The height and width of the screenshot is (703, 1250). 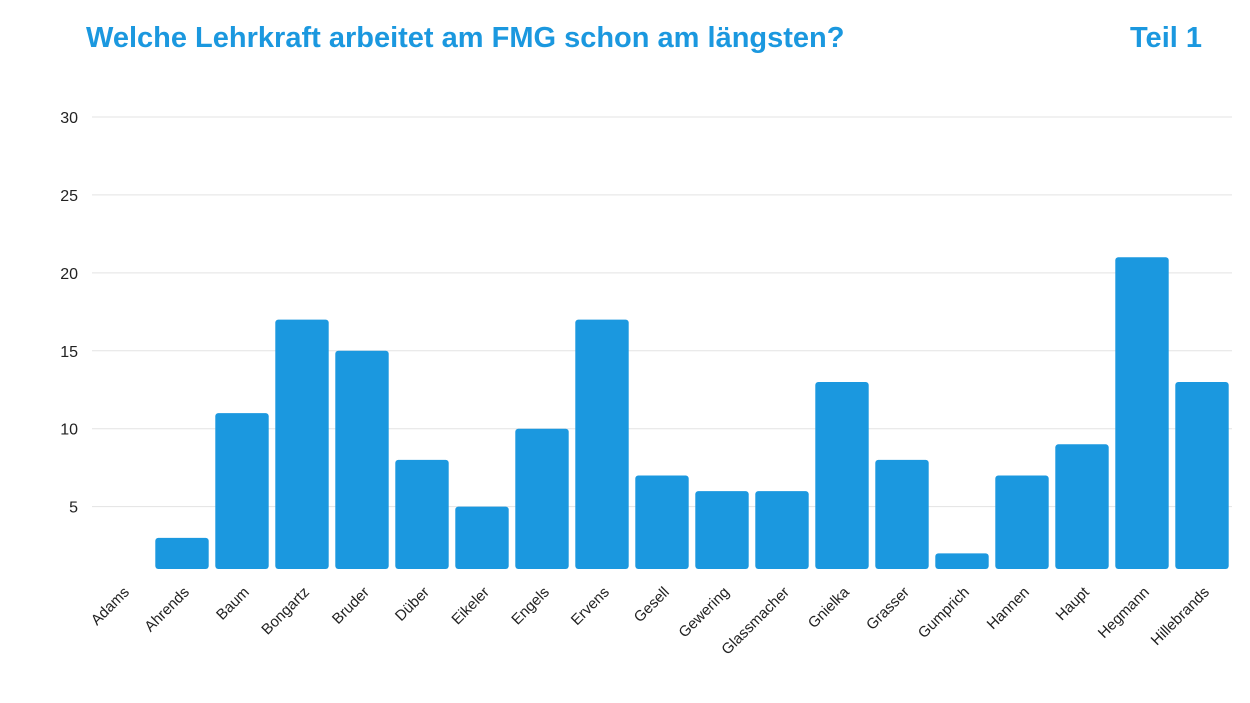 What do you see at coordinates (69, 118) in the screenshot?
I see `y-tick-label: 30` at bounding box center [69, 118].